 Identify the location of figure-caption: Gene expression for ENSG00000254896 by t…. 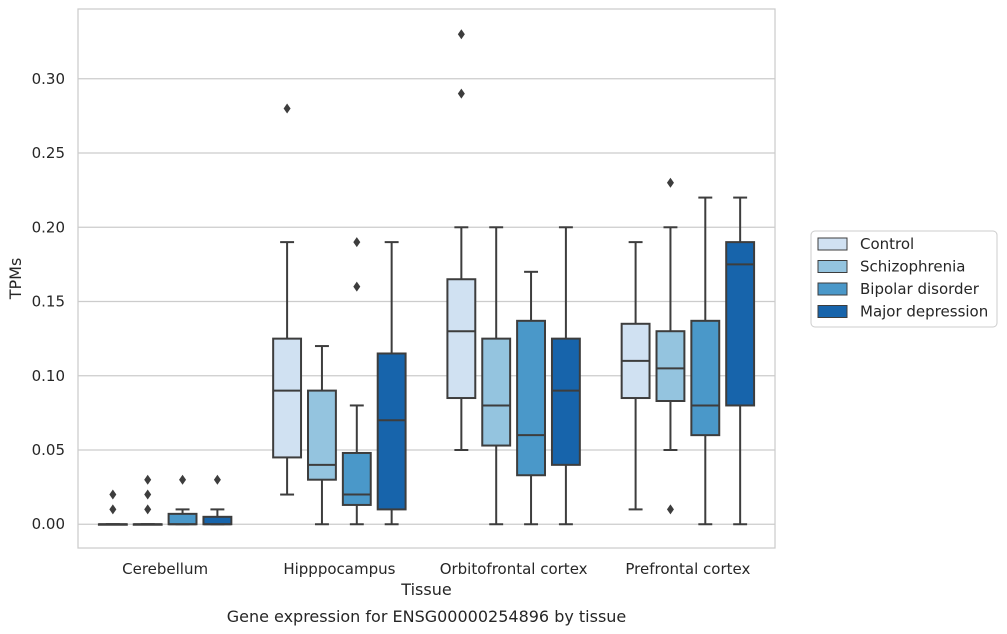
(427, 616).